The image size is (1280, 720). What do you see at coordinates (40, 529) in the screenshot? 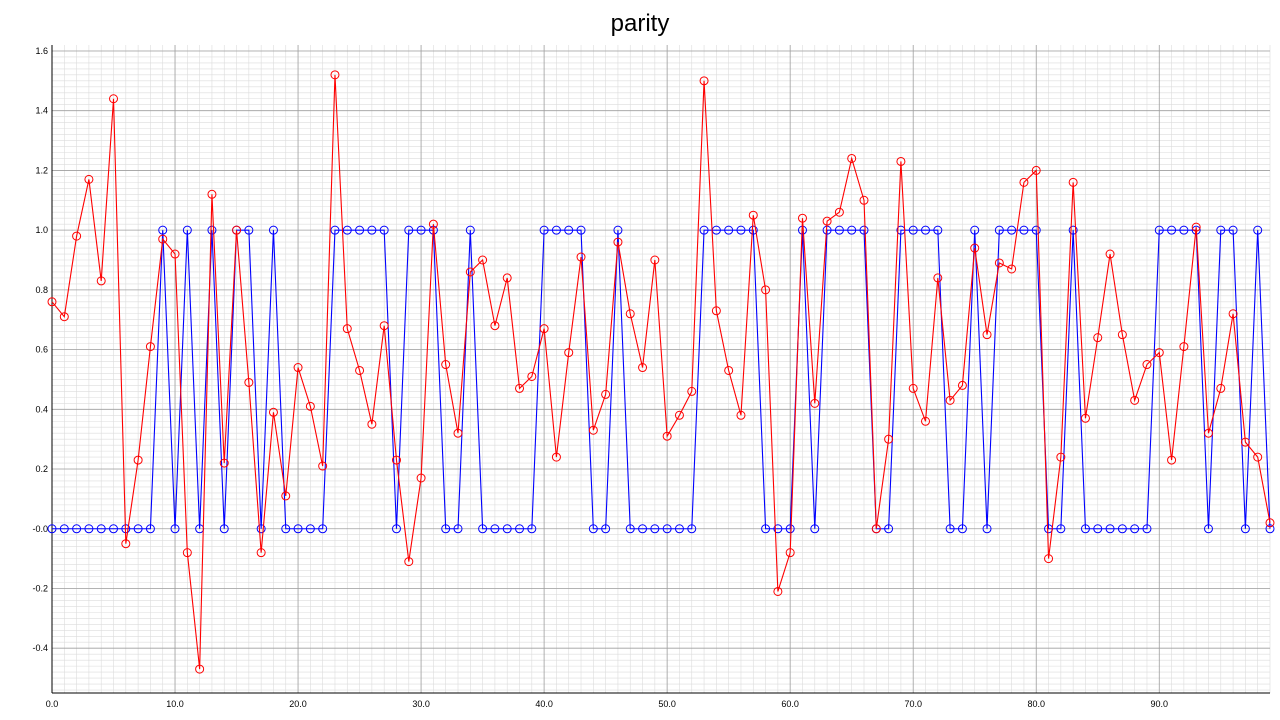
I see `y-tick-label: -0.0` at bounding box center [40, 529].